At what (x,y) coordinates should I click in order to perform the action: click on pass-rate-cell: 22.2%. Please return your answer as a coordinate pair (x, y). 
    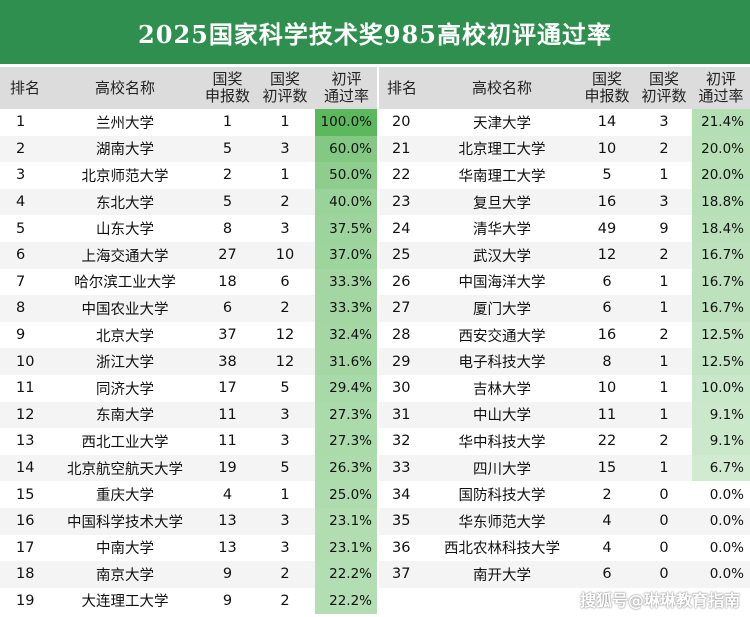
    Looking at the image, I should click on (346, 601).